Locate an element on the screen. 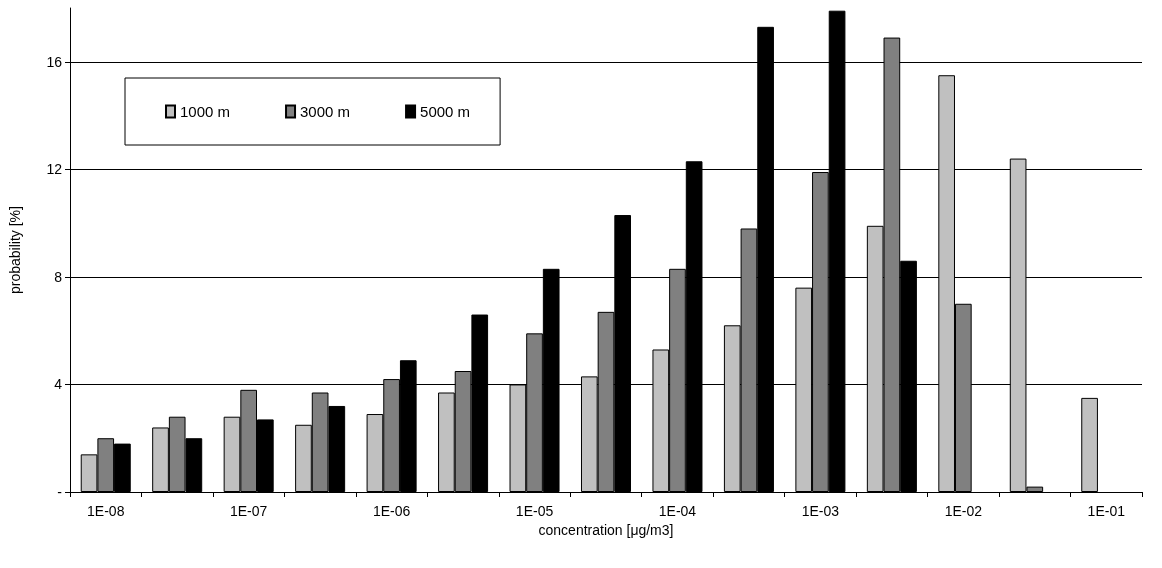 This screenshot has width=1162, height=568. x-tick-label: 1E-04 is located at coordinates (677, 511).